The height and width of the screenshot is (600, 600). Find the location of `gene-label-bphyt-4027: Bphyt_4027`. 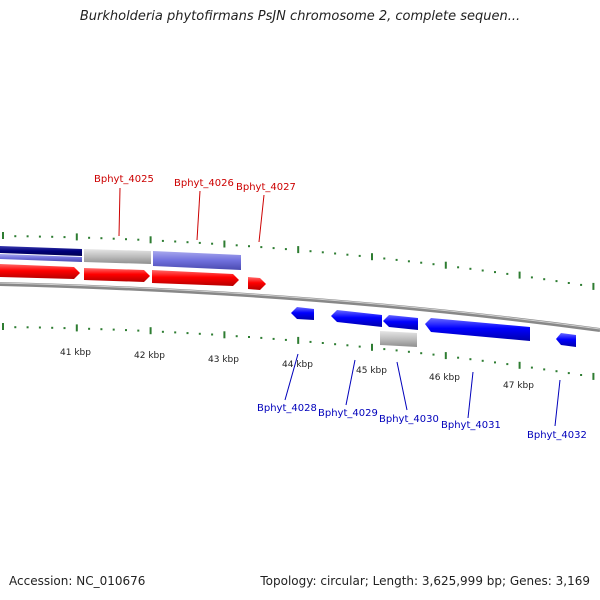

gene-label-bphyt-4027: Bphyt_4027 is located at coordinates (266, 187).